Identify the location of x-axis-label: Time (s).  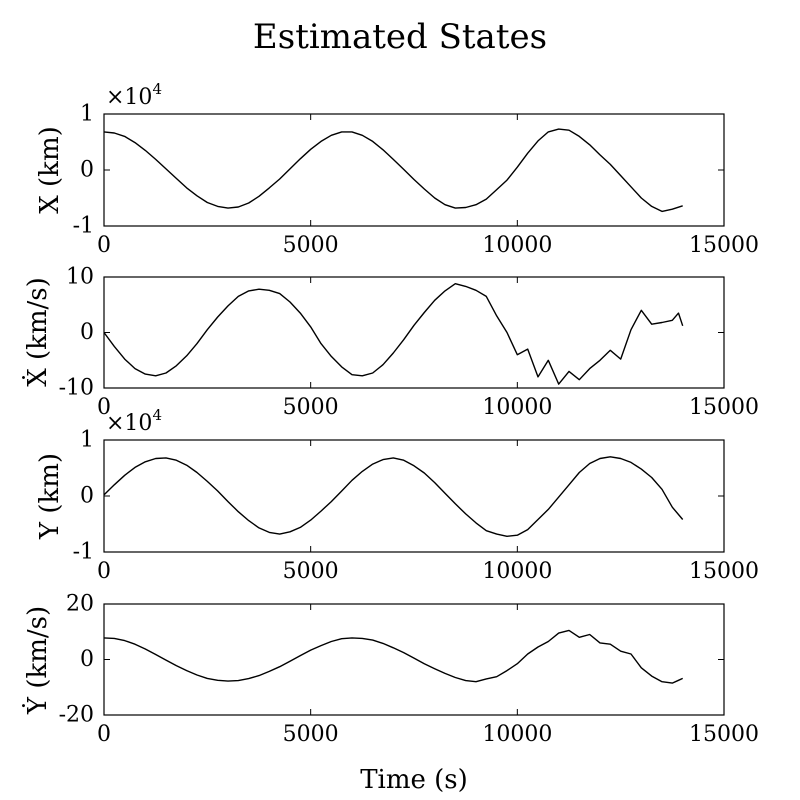
(414, 780).